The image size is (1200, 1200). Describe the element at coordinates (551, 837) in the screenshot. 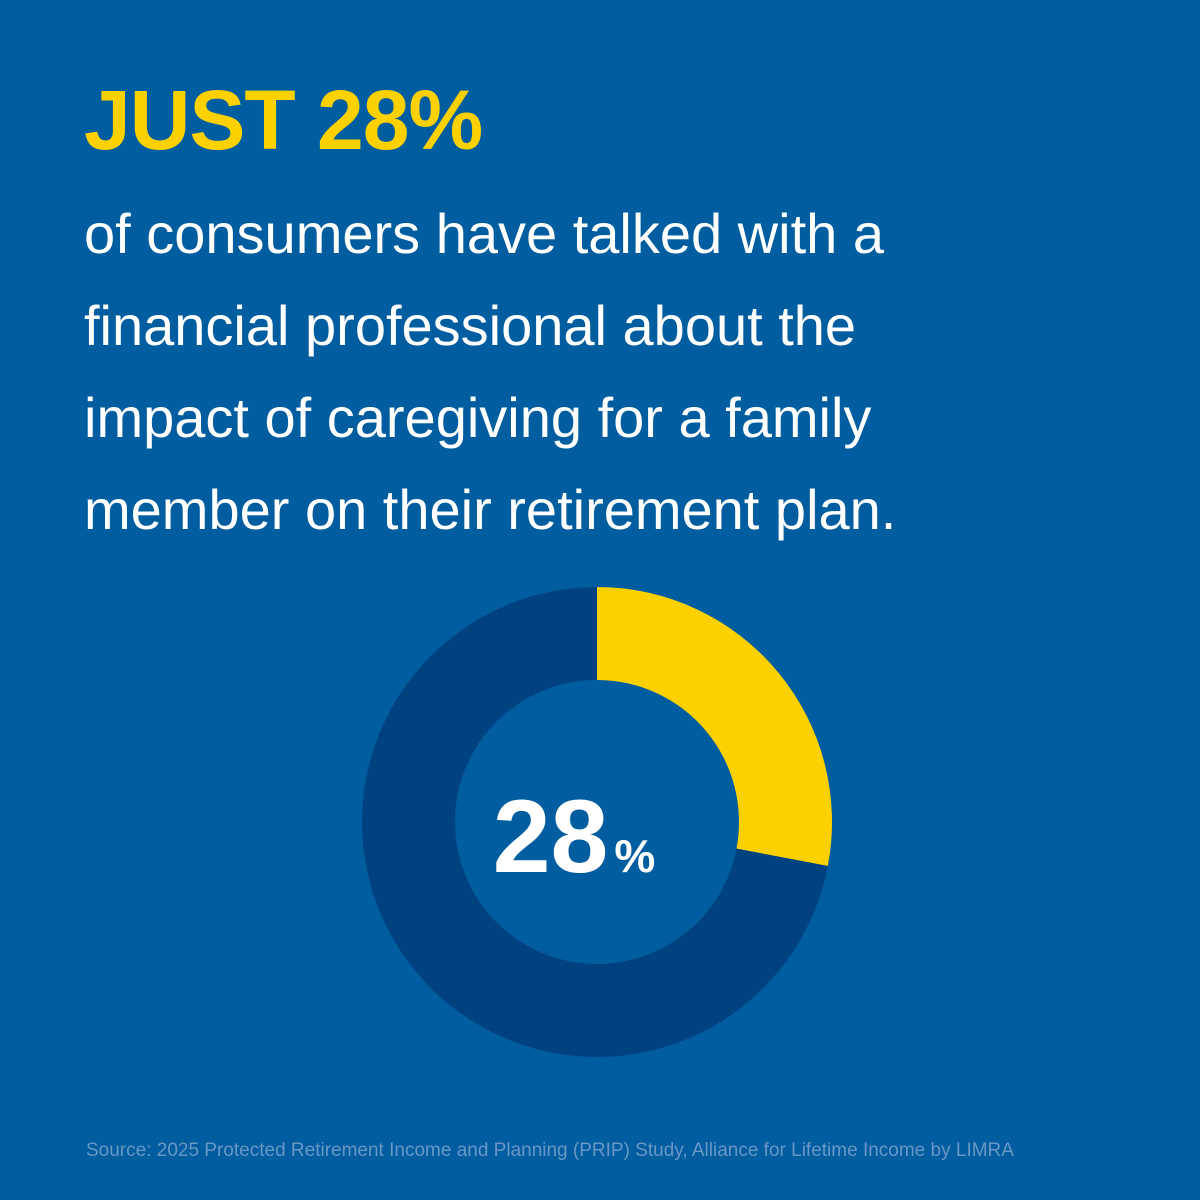

I see `center-value: 28` at that location.